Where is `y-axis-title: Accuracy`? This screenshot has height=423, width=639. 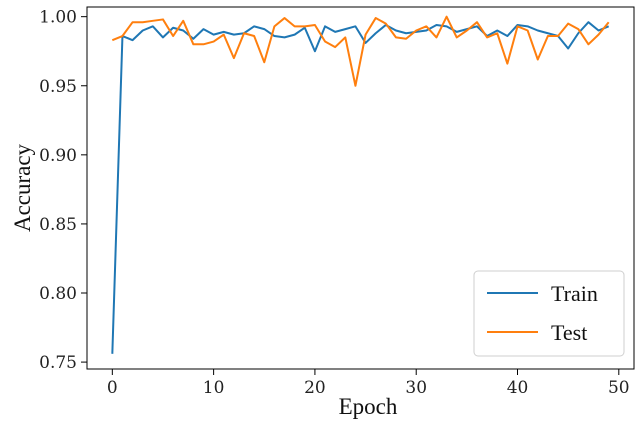 y-axis-title: Accuracy is located at coordinates (22, 187).